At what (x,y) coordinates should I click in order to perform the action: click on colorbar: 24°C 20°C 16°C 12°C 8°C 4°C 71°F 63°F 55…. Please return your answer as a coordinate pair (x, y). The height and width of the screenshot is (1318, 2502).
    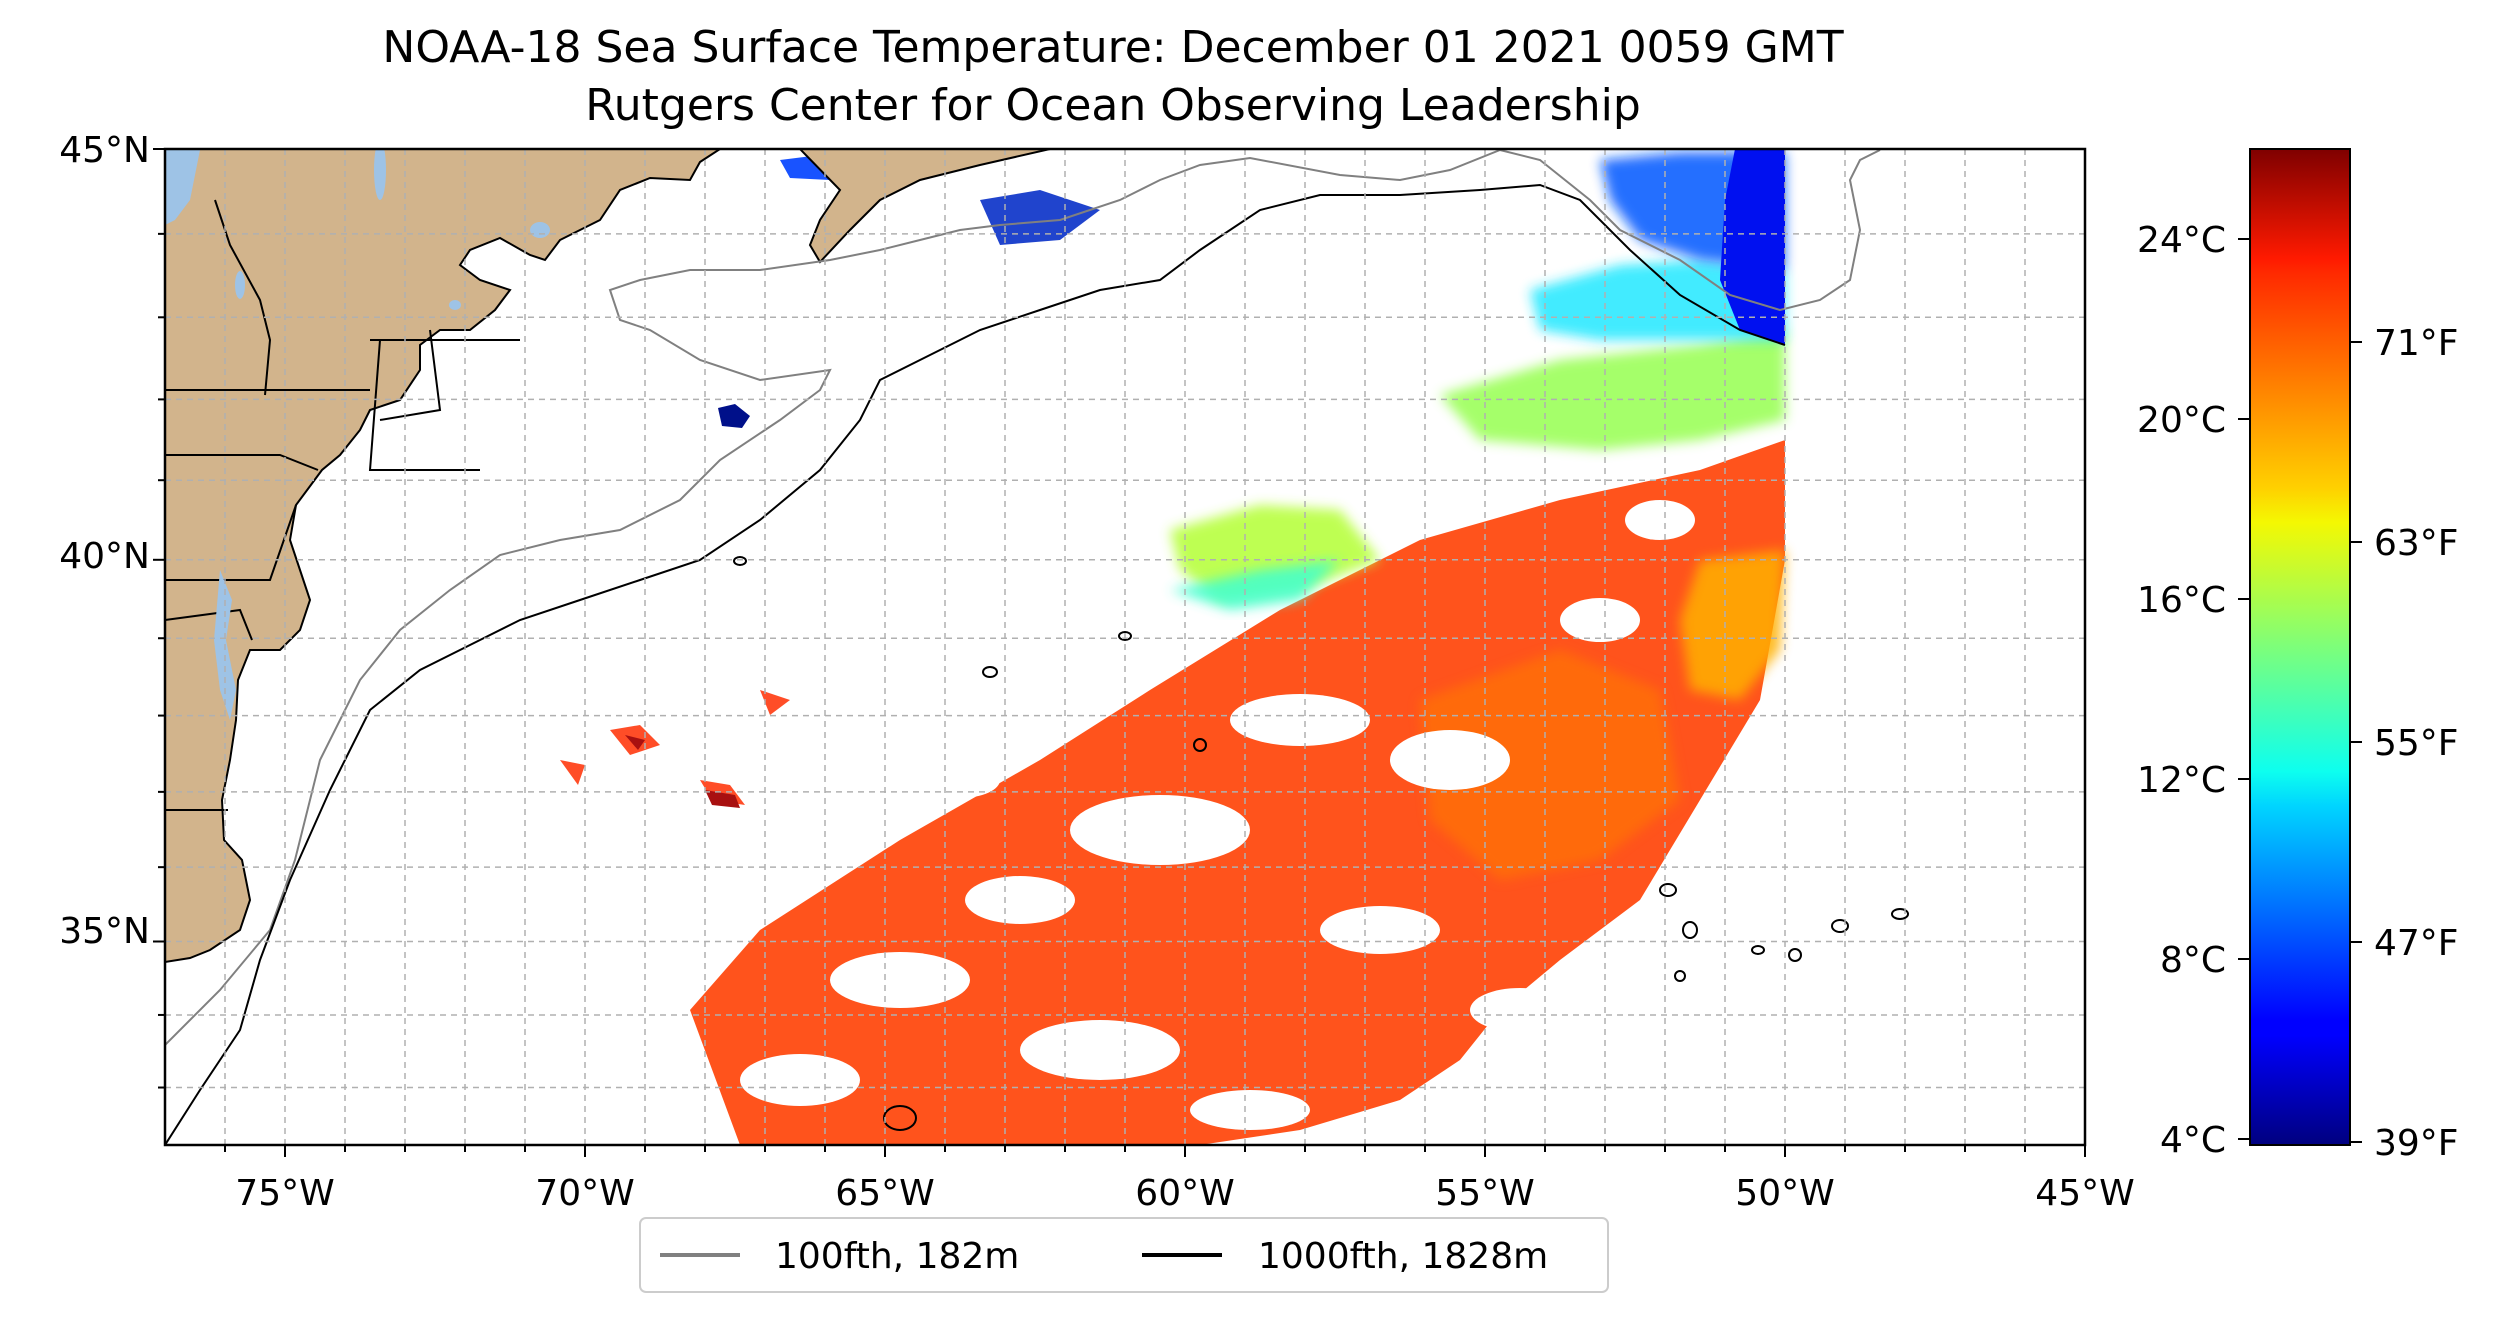
    Looking at the image, I should click on (2298, 656).